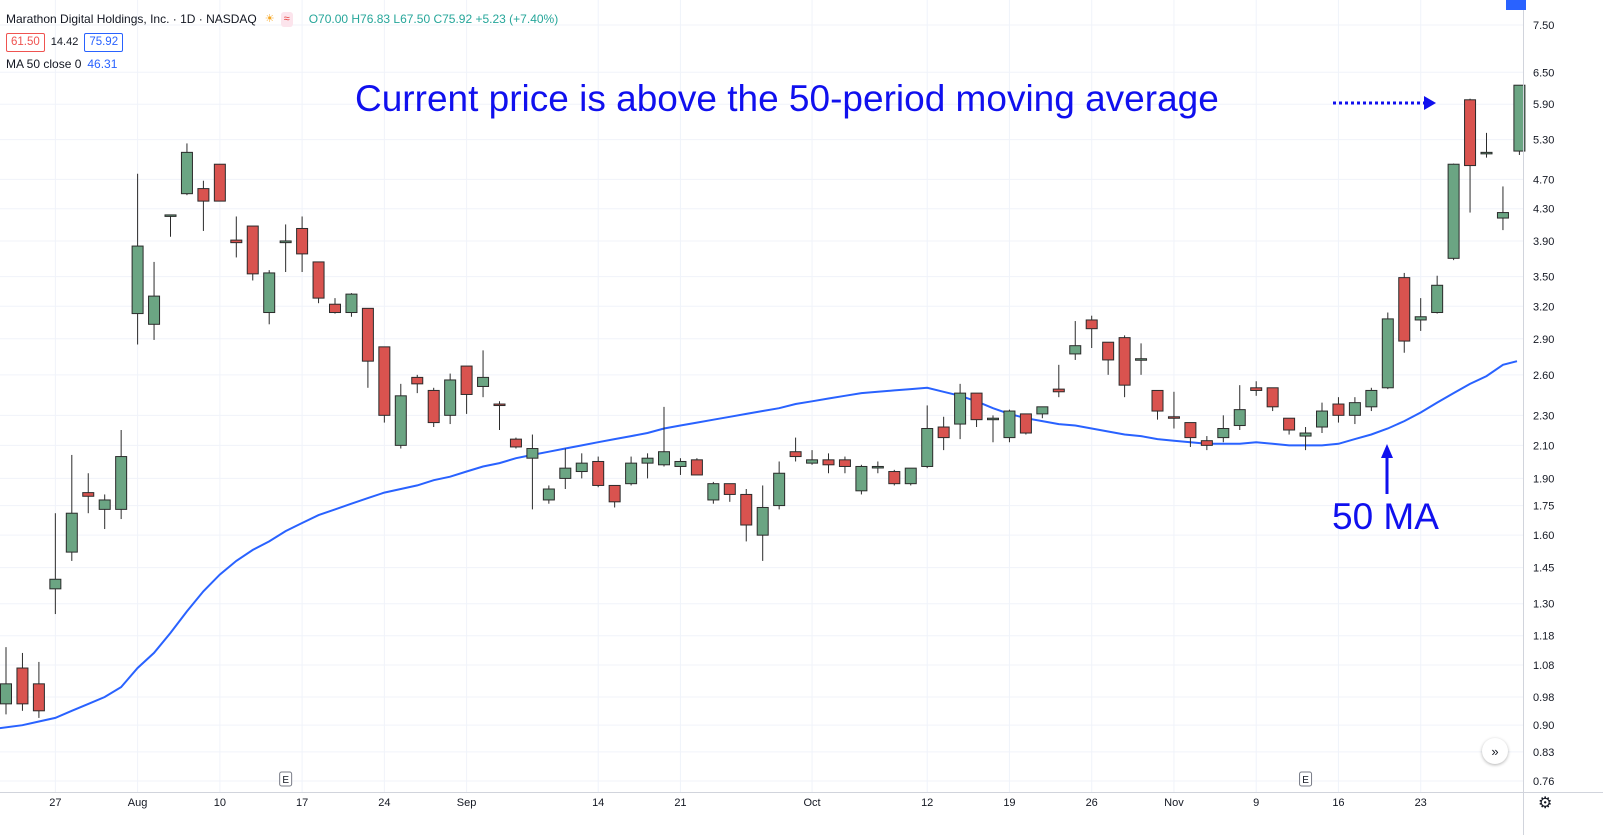 The width and height of the screenshot is (1603, 840). What do you see at coordinates (138, 803) in the screenshot?
I see `x-tick-label: Aug` at bounding box center [138, 803].